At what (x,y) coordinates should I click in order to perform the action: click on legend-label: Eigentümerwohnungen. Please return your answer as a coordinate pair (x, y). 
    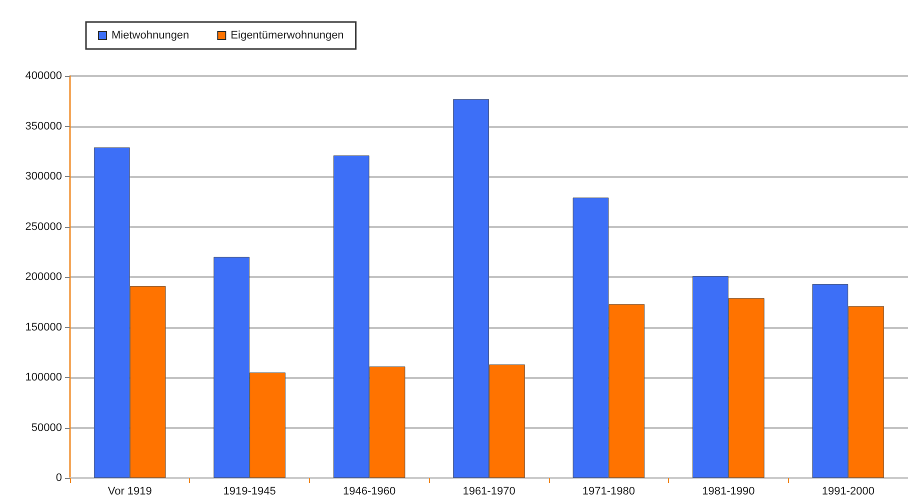
    Looking at the image, I should click on (287, 36).